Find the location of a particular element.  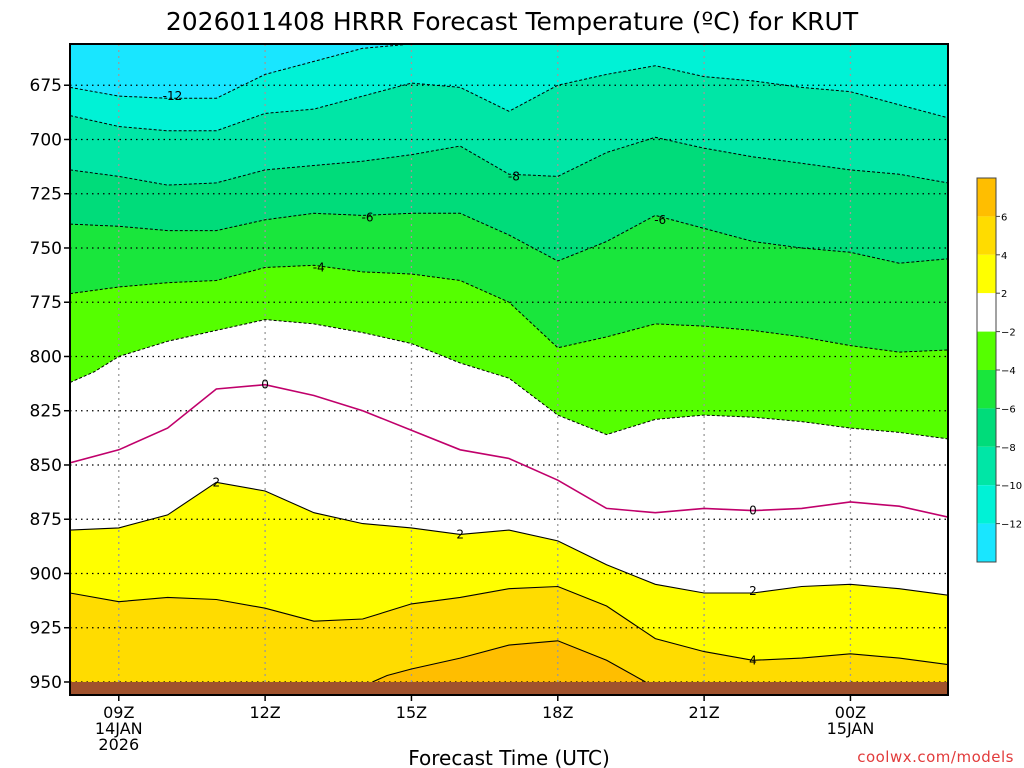

y-tick-label: 825 is located at coordinates (46, 412).